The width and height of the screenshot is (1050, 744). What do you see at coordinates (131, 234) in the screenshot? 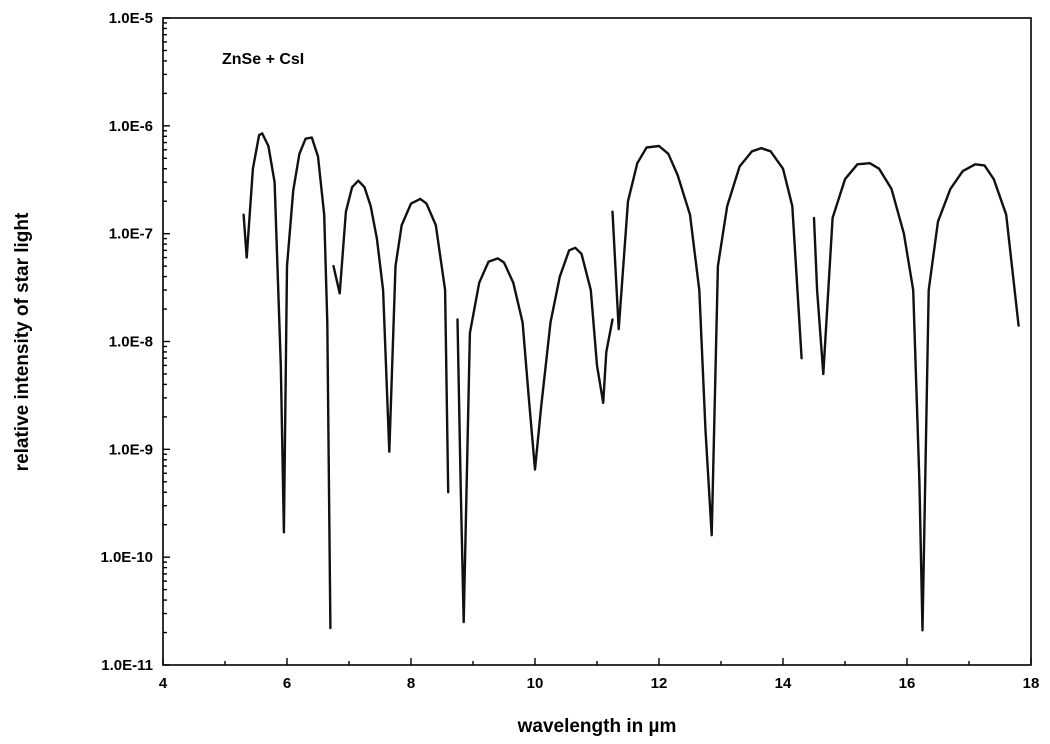
I see `y-tick-label: 1.0E-7` at bounding box center [131, 234].